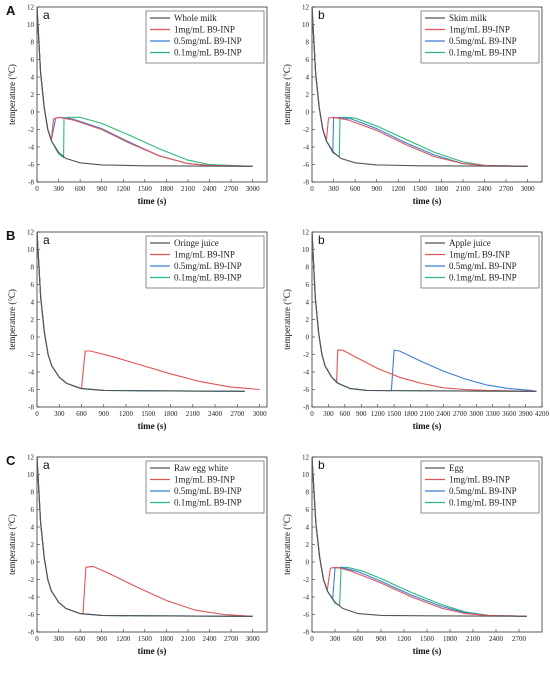 This screenshot has width=550, height=674. I want to click on x-tick-label: 4200, so click(542, 414).